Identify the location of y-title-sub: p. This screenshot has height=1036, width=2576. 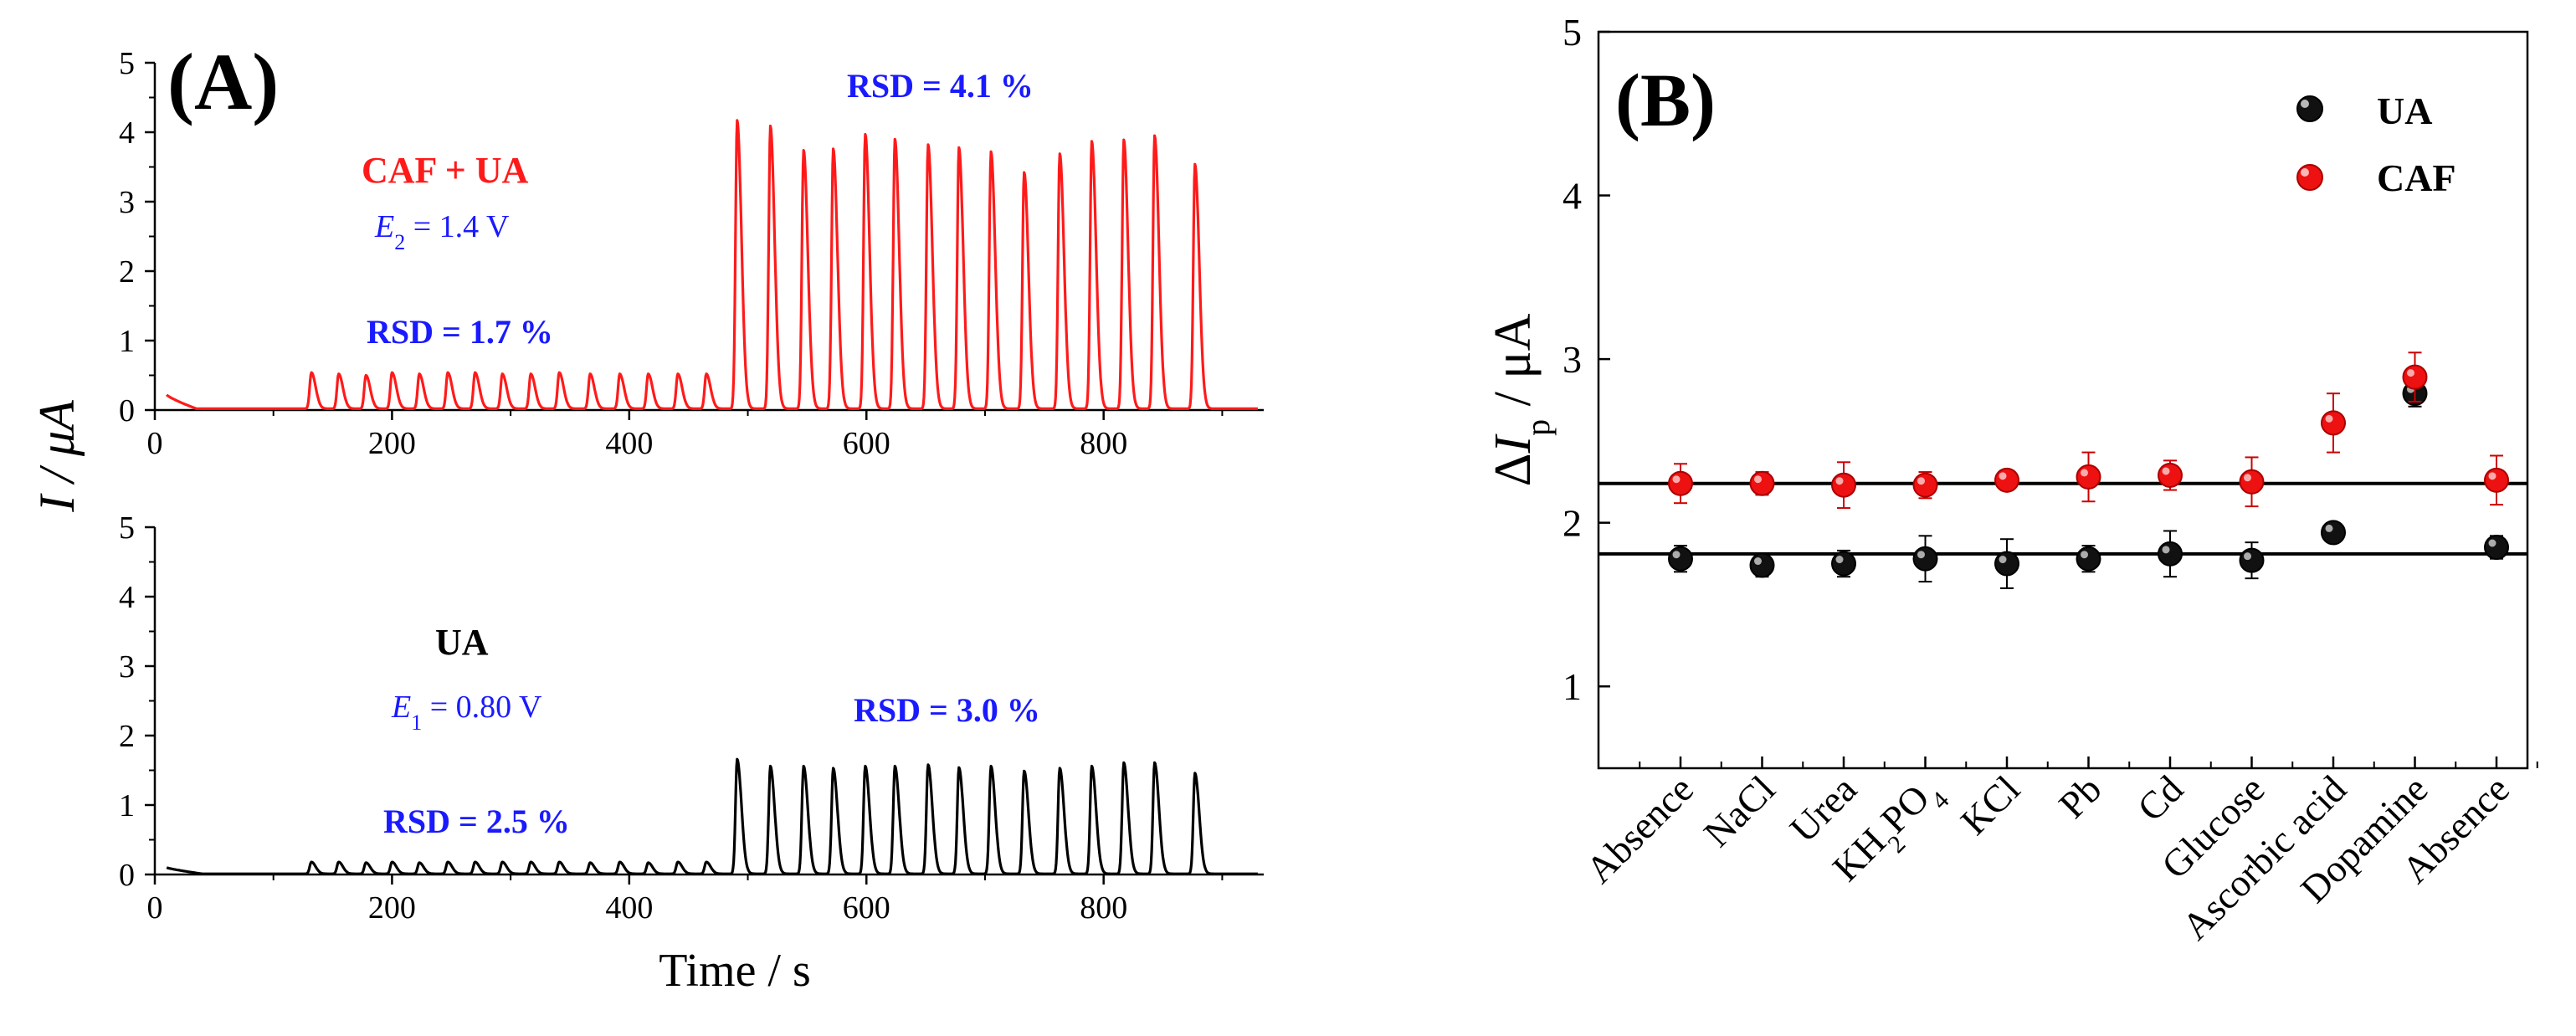
(1538, 427).